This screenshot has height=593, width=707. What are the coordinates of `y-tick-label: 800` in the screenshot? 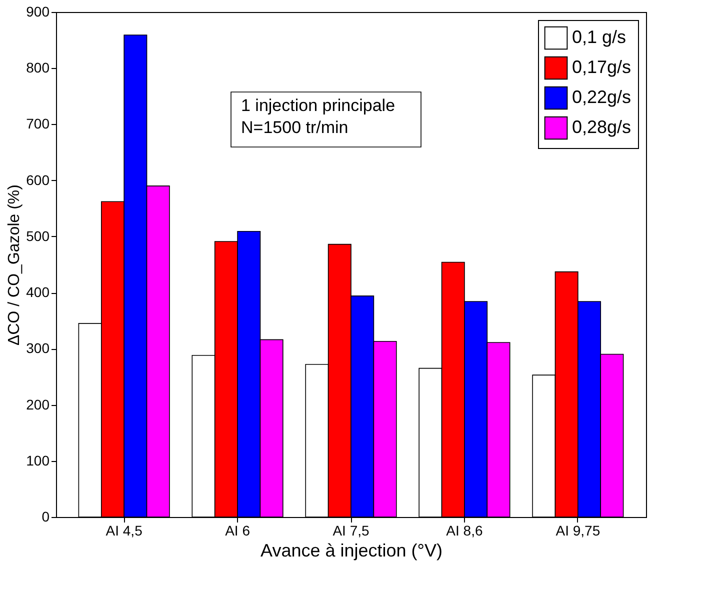 It's located at (38, 68).